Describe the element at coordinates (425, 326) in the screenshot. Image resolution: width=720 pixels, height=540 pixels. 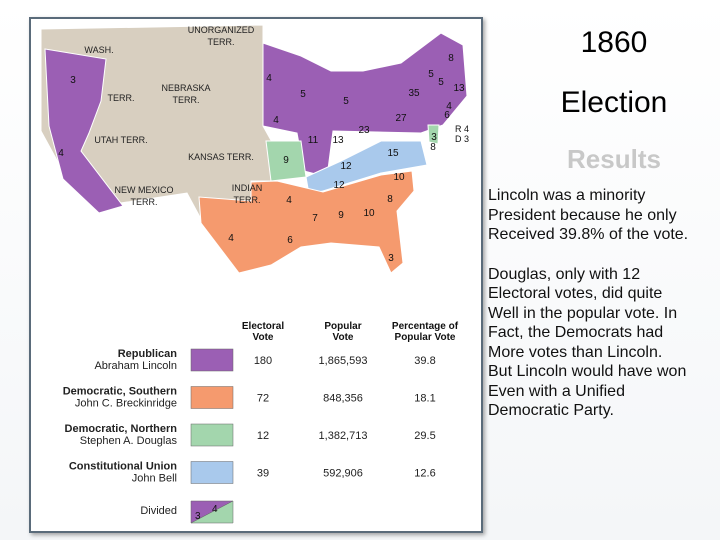
I see `column-header: Percentage of` at that location.